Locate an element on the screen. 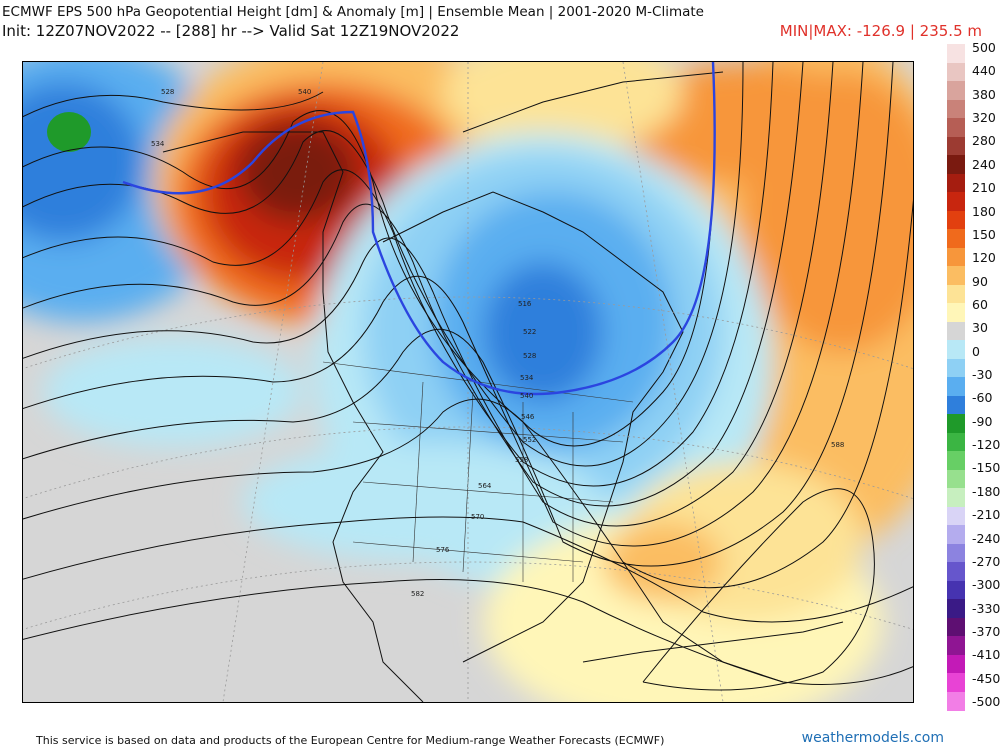 This screenshot has width=1000, height=750. colorbar-tick-label: -150 is located at coordinates (986, 468).